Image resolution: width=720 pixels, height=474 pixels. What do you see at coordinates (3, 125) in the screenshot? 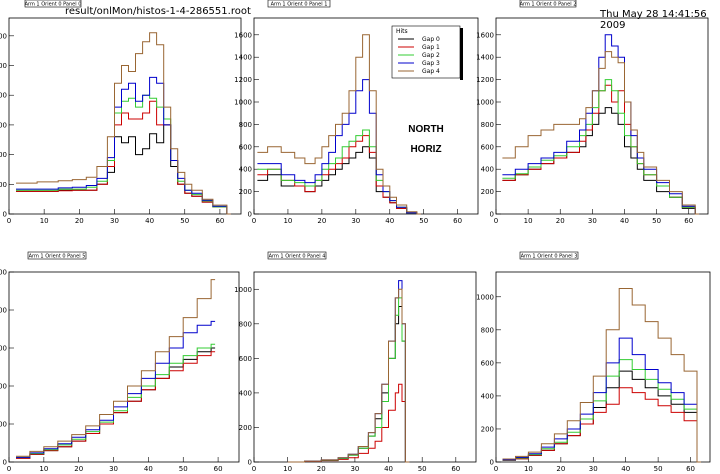
I see `y-tick-label: 1500` at bounding box center [3, 125].